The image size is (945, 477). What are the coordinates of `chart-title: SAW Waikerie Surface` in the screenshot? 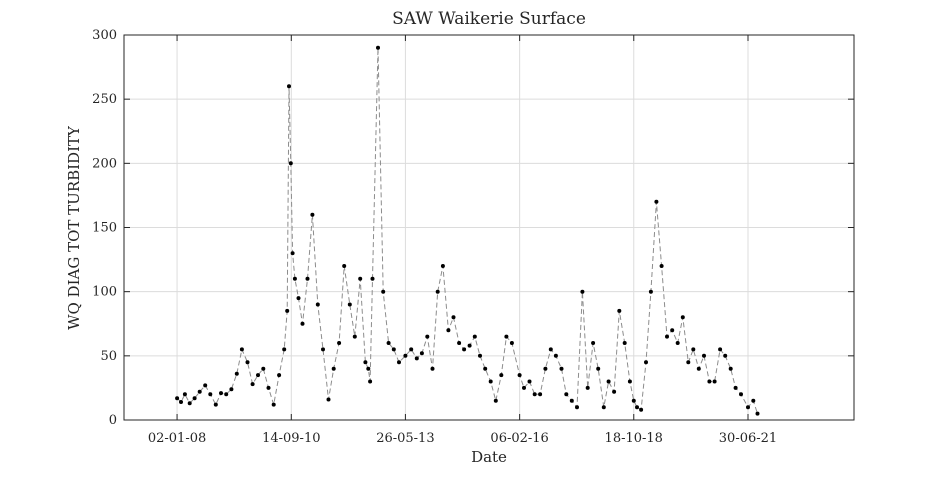 It's located at (489, 19).